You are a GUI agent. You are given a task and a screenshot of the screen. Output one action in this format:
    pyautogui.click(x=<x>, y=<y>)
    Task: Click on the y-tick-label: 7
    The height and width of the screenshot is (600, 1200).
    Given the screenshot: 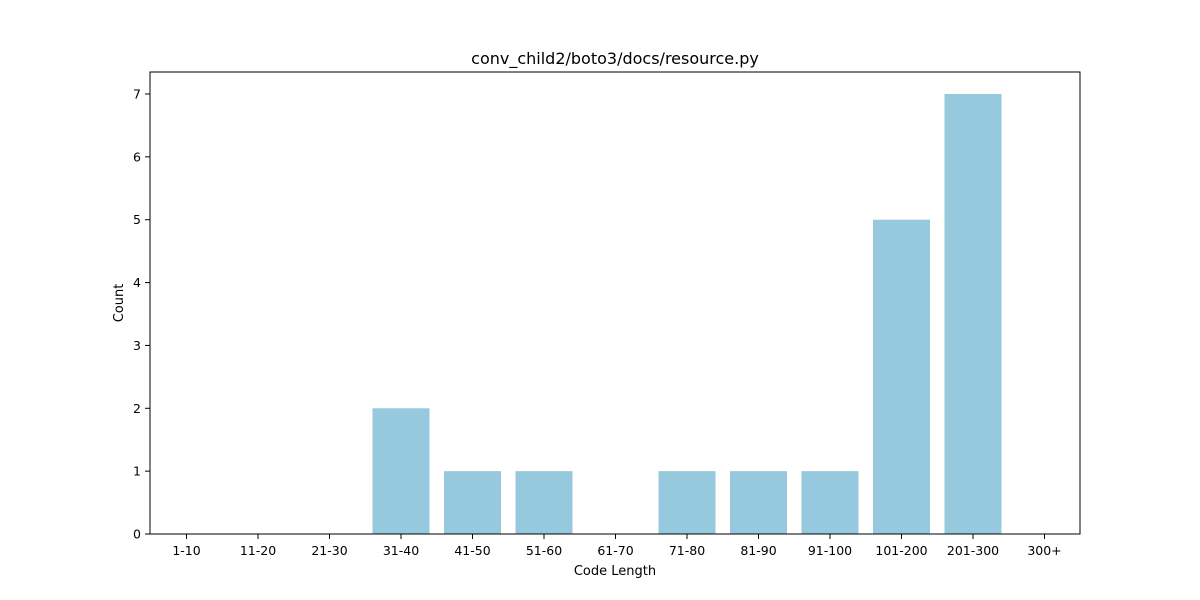 What is the action you would take?
    pyautogui.click(x=137, y=94)
    